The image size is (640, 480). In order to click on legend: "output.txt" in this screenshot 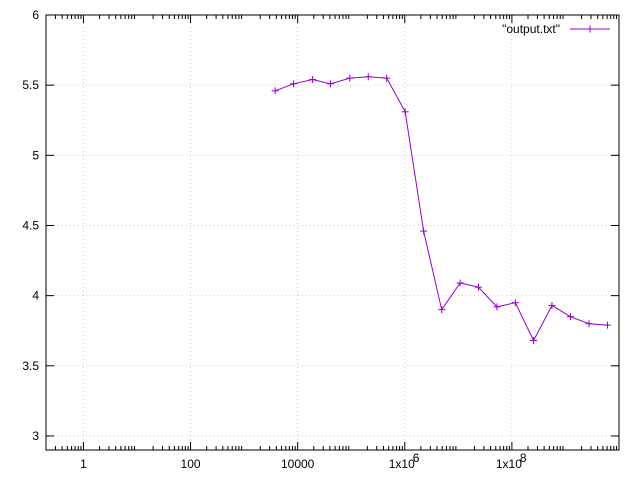, I will do `click(556, 29)`.